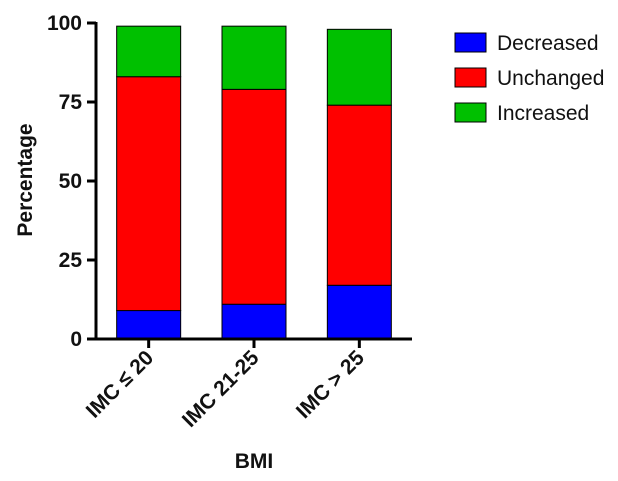 This screenshot has height=481, width=618. What do you see at coordinates (221, 389) in the screenshot?
I see `x-tick-label: IMC 21-25` at bounding box center [221, 389].